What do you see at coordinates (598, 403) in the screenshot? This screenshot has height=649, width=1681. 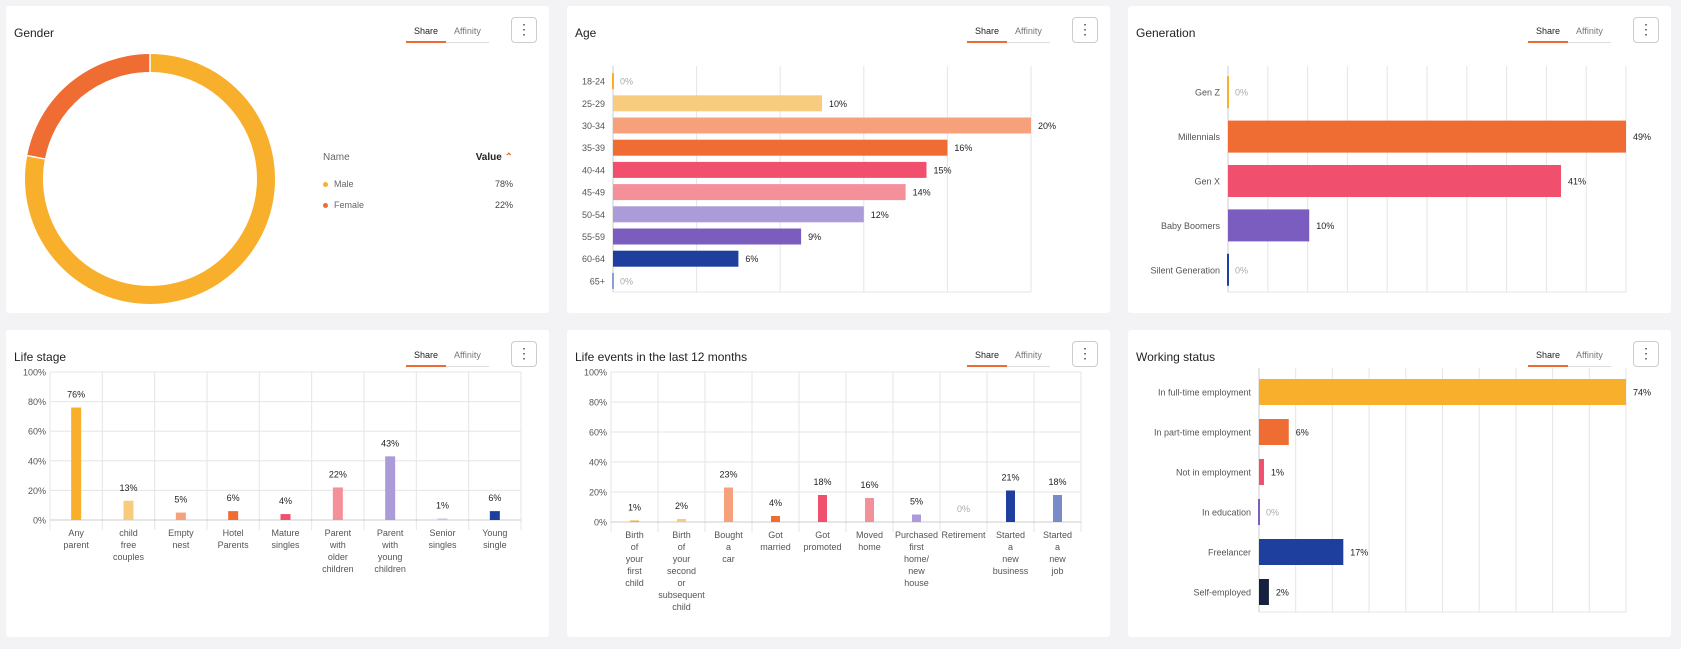 I see `y-tick-label: 80%` at bounding box center [598, 403].